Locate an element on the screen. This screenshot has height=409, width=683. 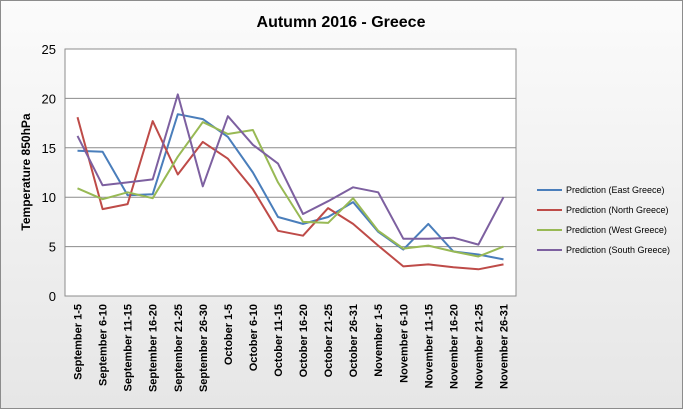
y-tick-label: 5 is located at coordinates (52, 247).